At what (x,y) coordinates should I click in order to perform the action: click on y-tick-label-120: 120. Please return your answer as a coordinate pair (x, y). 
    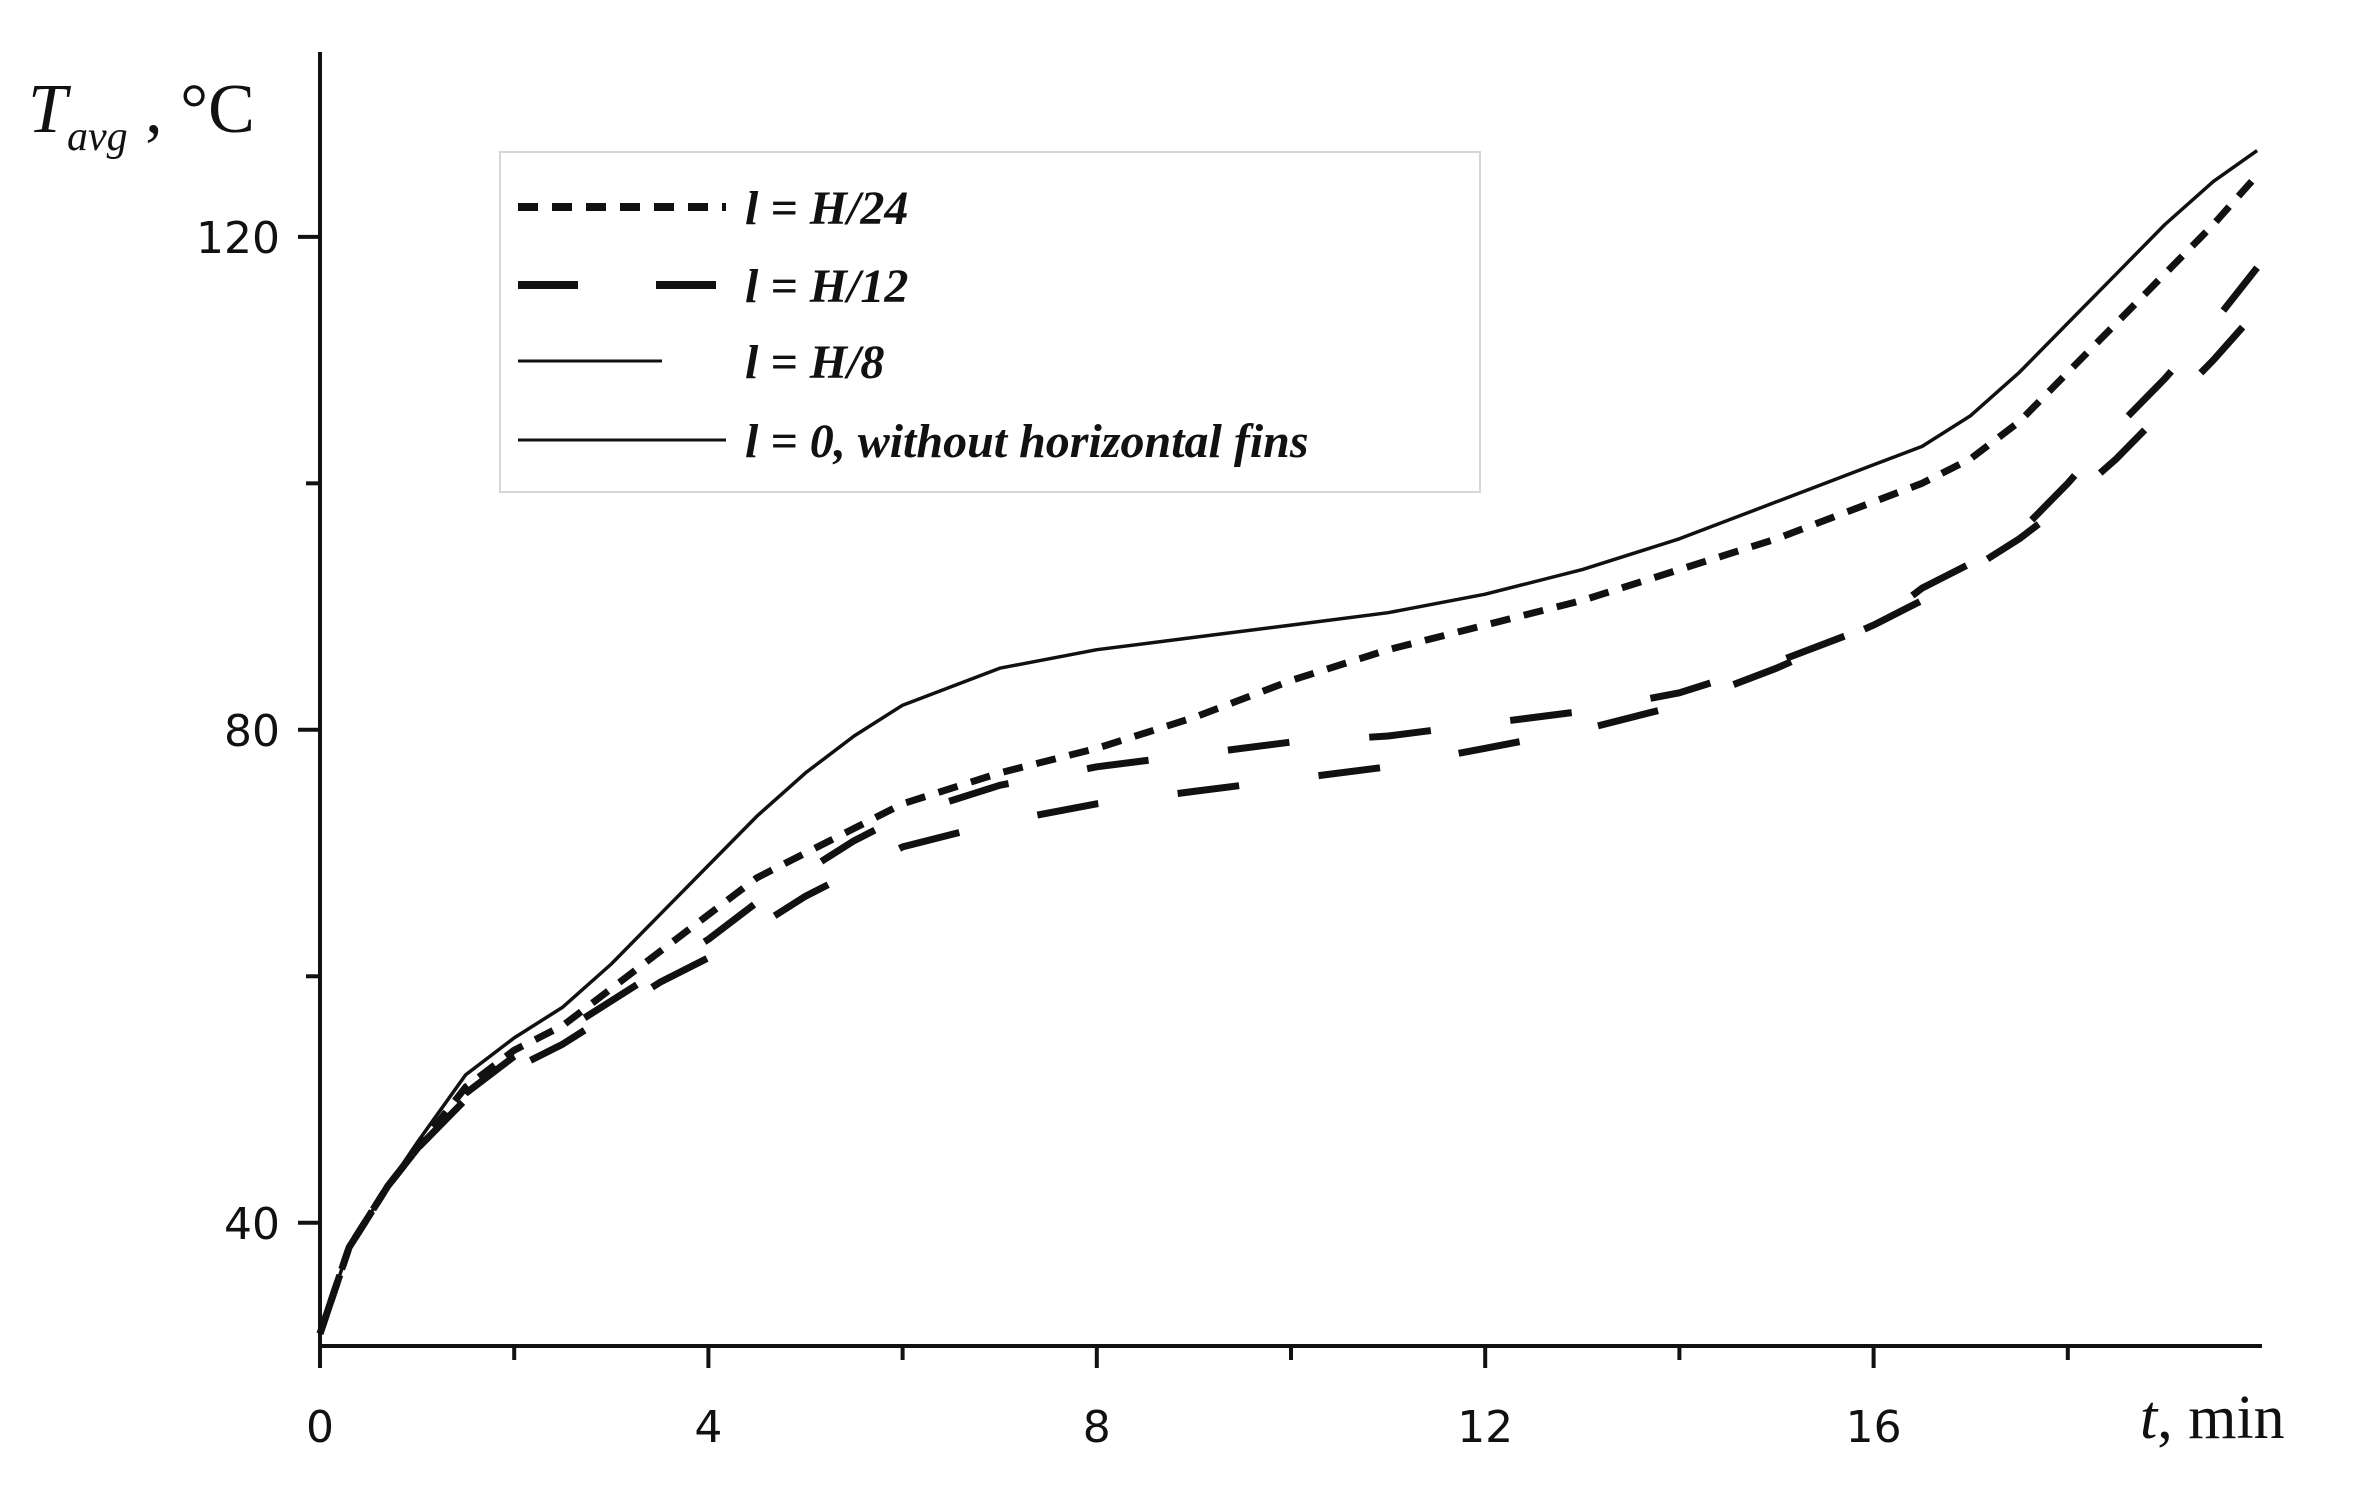
    Looking at the image, I should click on (238, 238).